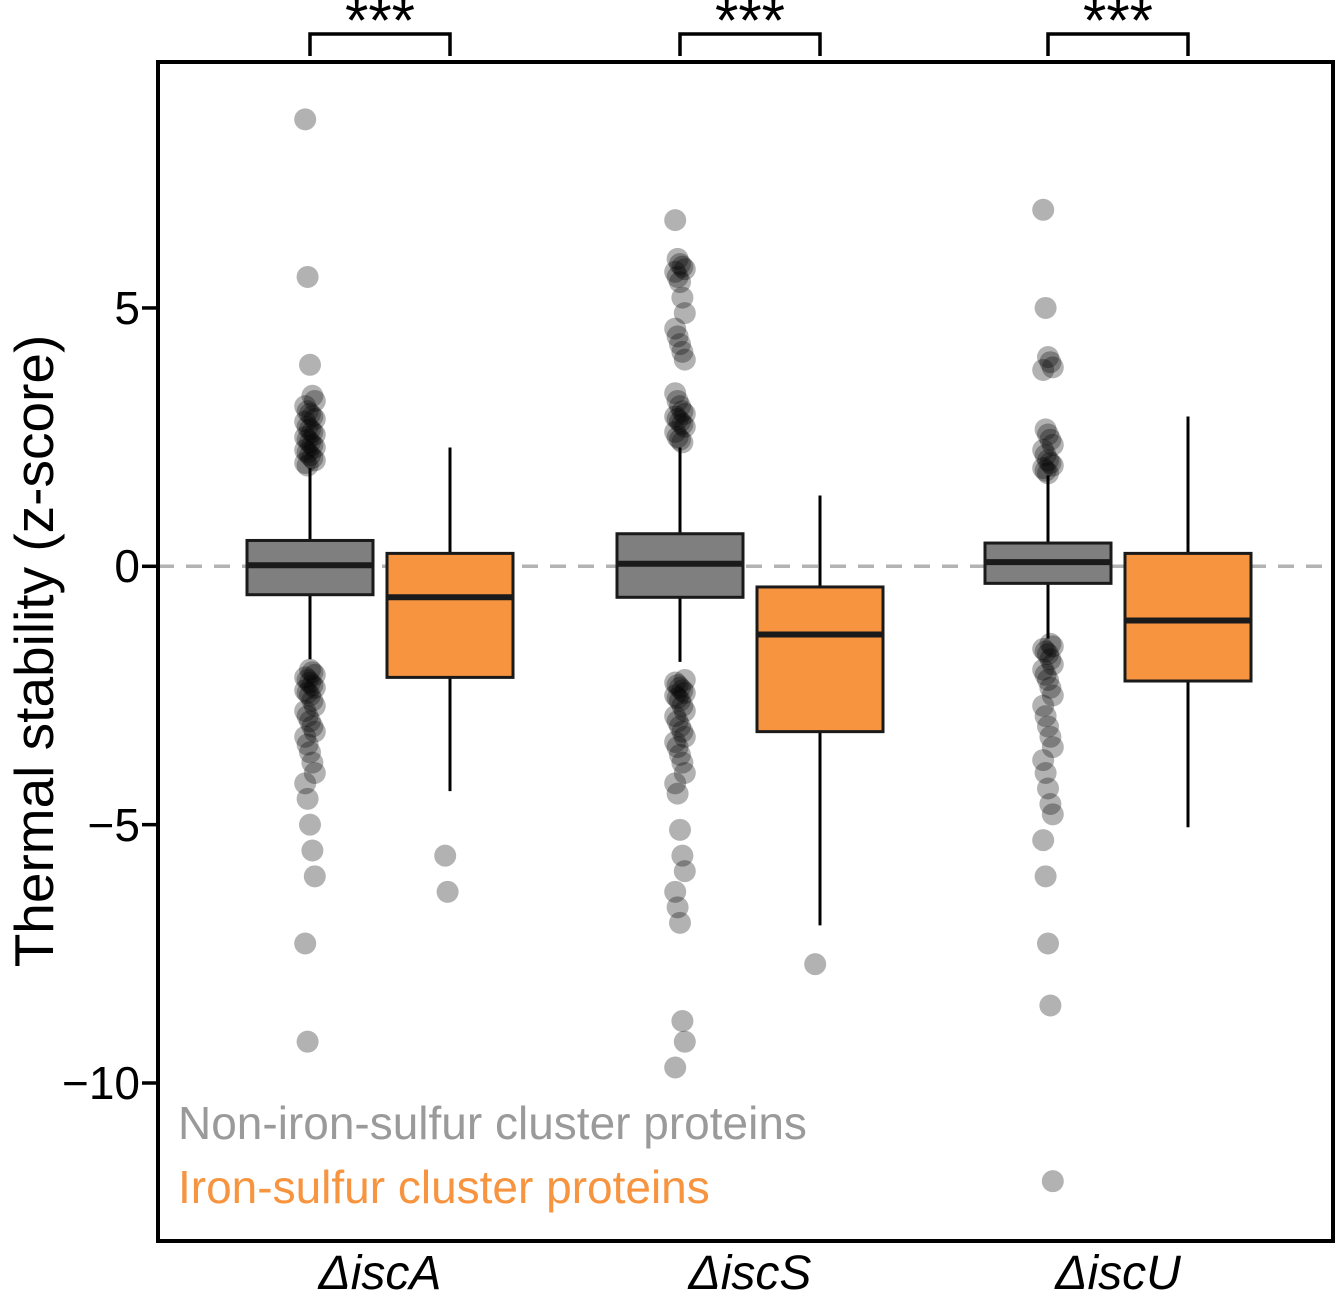 The height and width of the screenshot is (1299, 1341). I want to click on significance-stars-iscA: ***, so click(380, 27).